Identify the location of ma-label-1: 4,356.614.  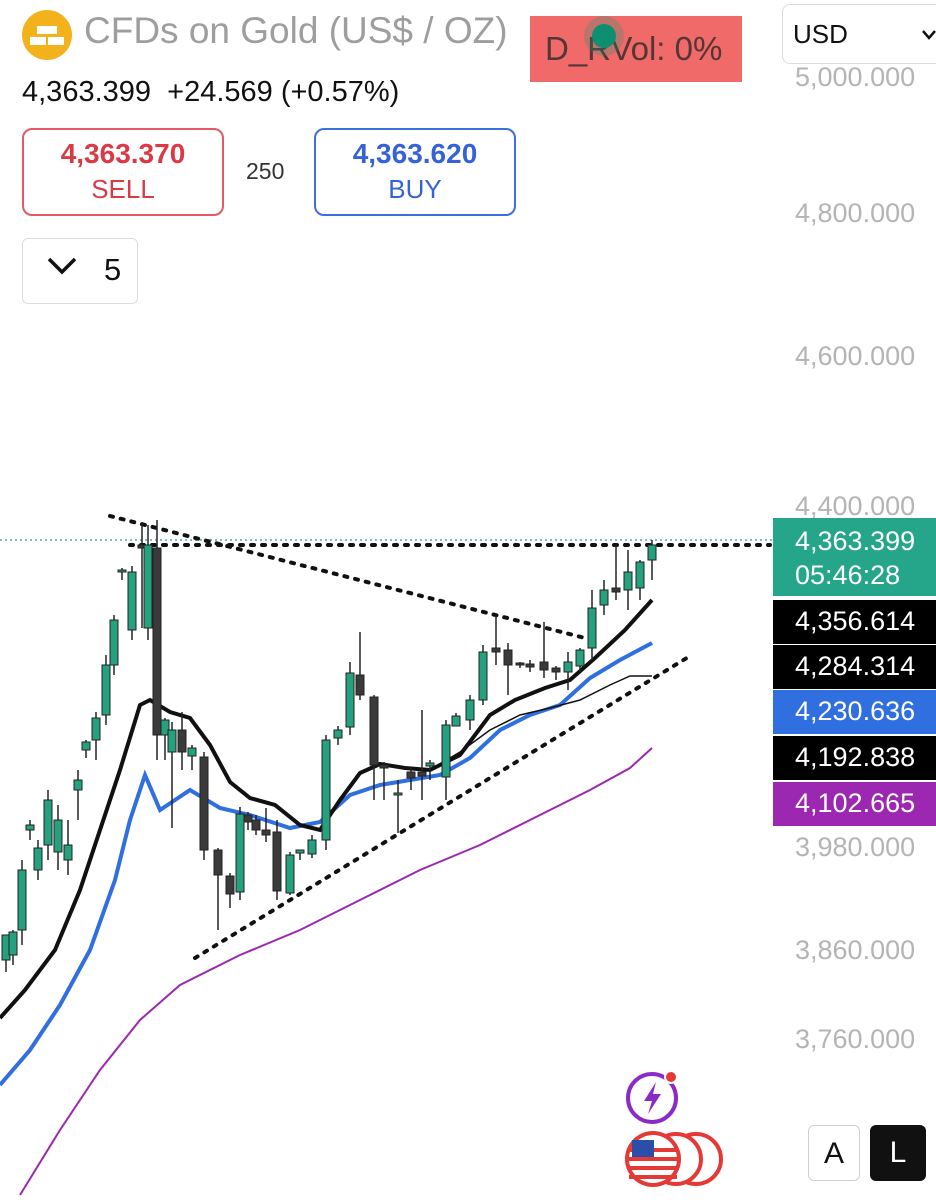
(854, 622).